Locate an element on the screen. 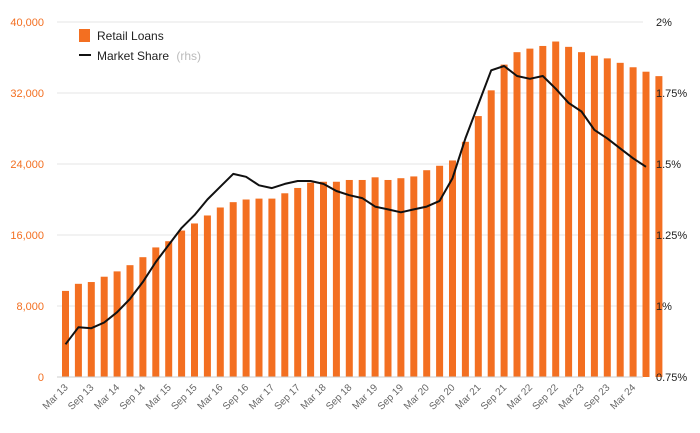 This screenshot has height=433, width=700. x-tick-label: Mar 23 is located at coordinates (572, 397).